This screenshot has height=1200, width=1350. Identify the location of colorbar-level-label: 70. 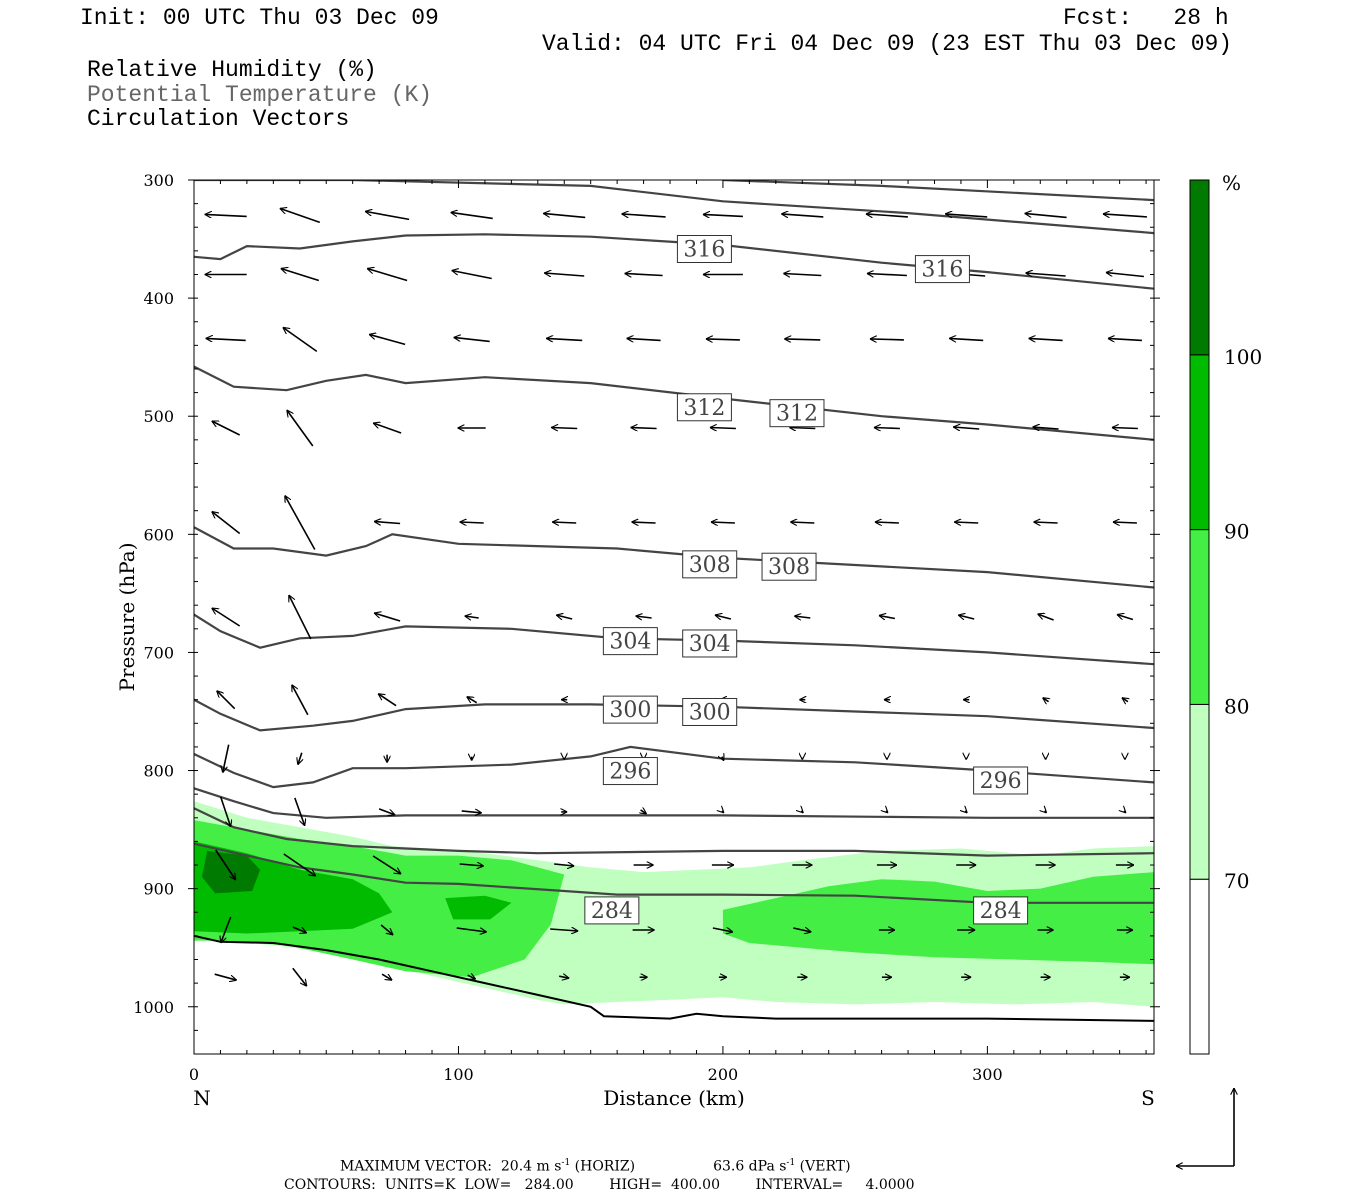
(1236, 881).